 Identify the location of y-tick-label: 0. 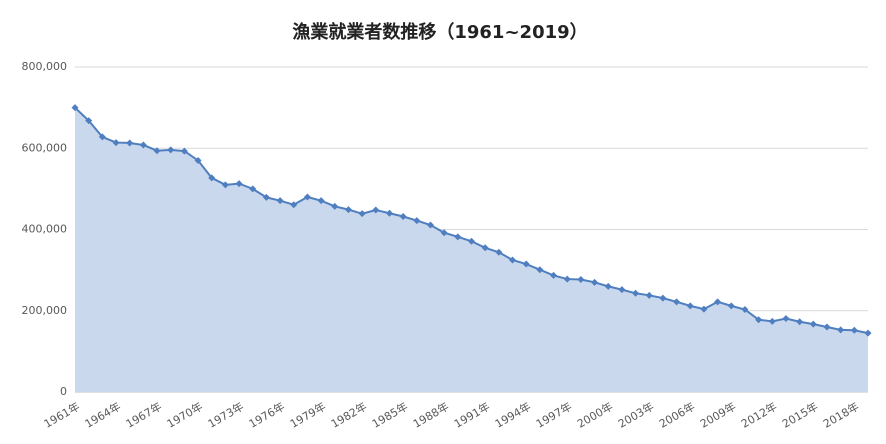
(63, 391).